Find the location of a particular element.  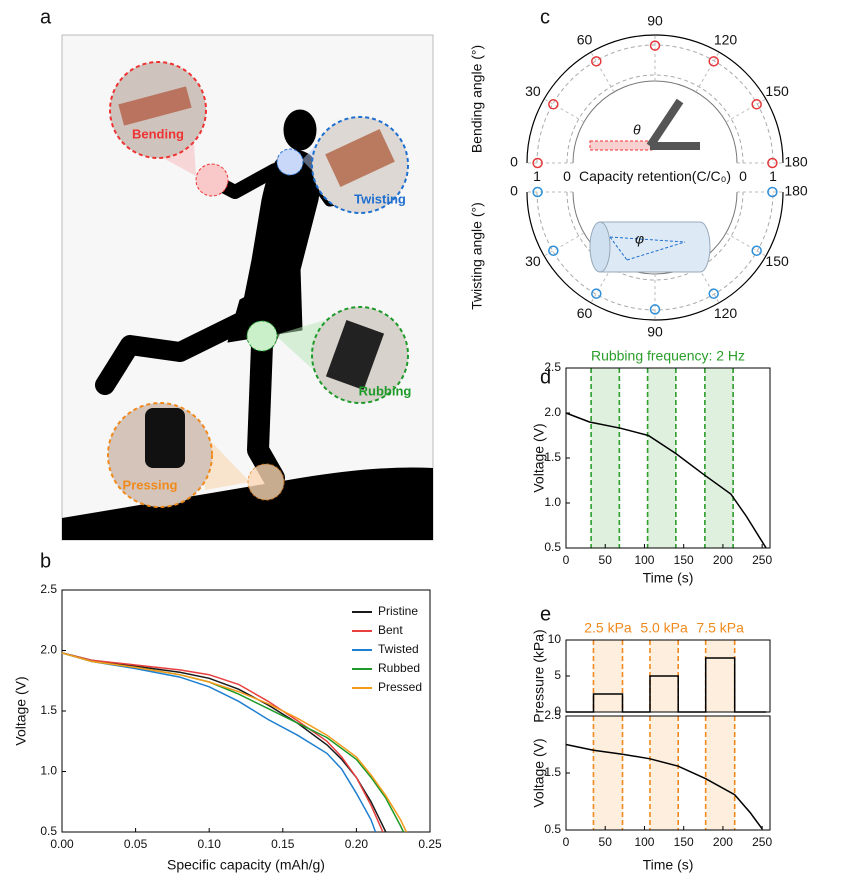

y-axis-label: Twisting angle (°) is located at coordinates (477, 256).